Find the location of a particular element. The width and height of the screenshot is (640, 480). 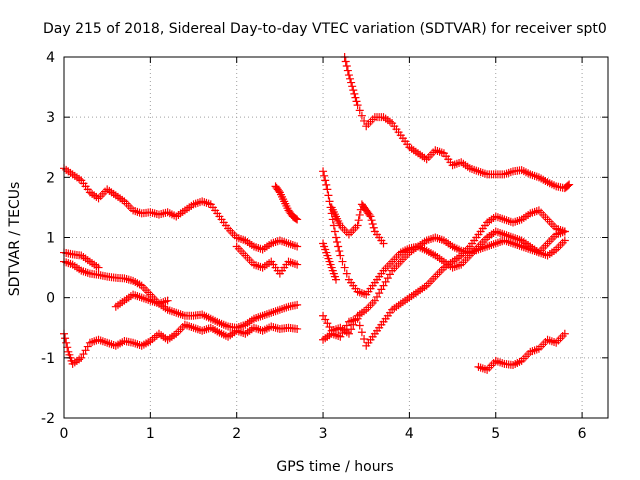

y-tick-label: 2 is located at coordinates (50, 178).